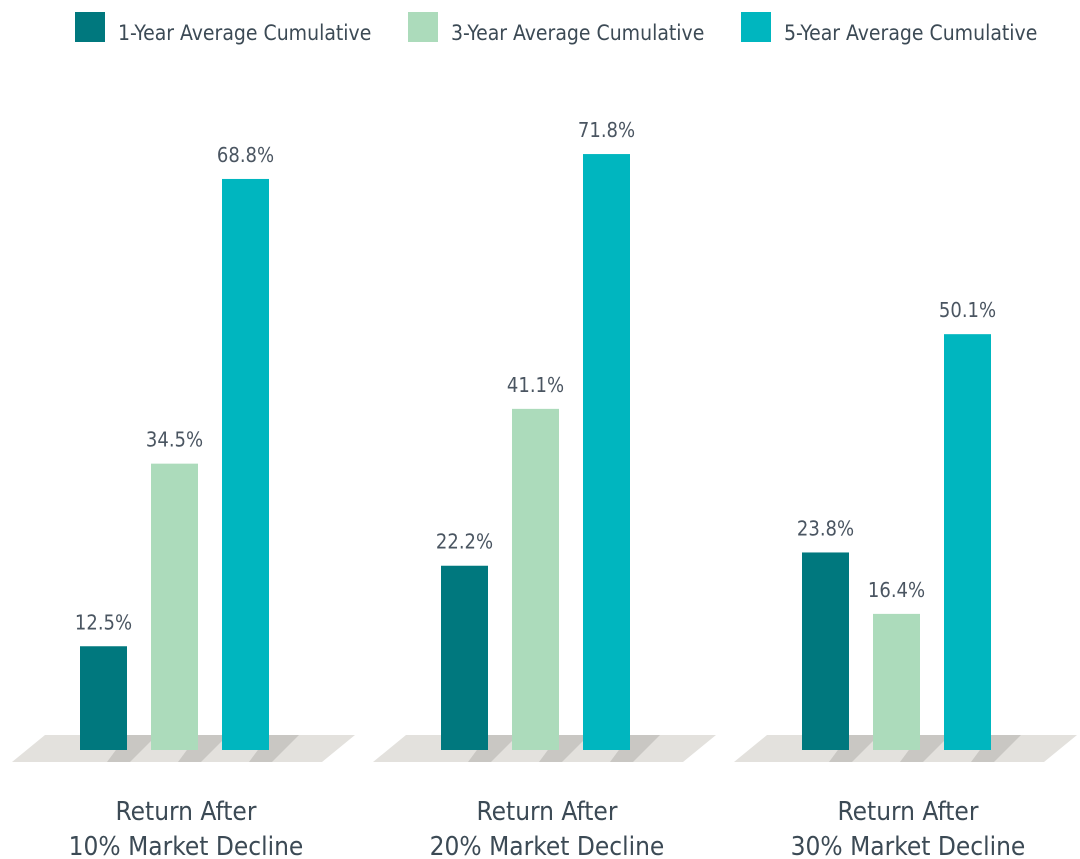 The height and width of the screenshot is (859, 1080). What do you see at coordinates (908, 828) in the screenshot?
I see `category-label: Return After 30% Market Decline` at bounding box center [908, 828].